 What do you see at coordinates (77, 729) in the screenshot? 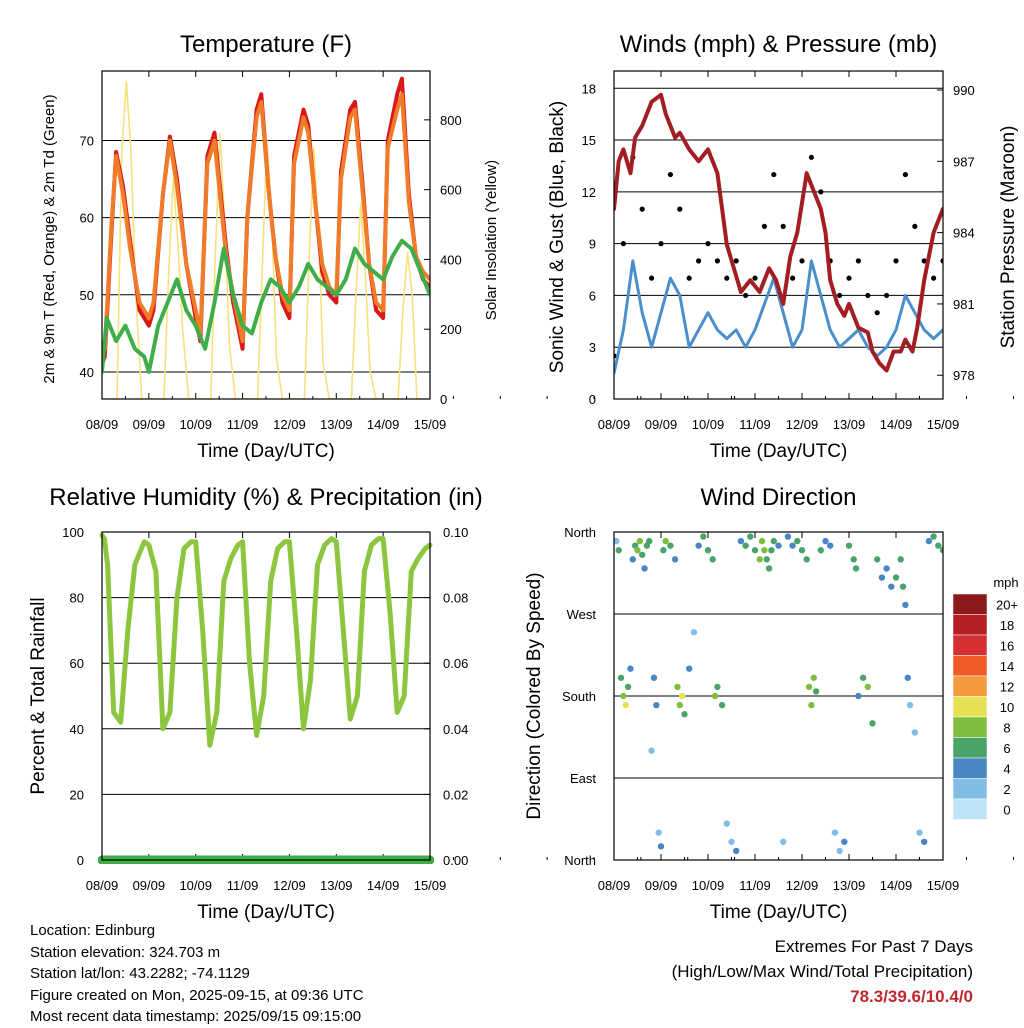
I see `y-tick-label: 40` at bounding box center [77, 729].